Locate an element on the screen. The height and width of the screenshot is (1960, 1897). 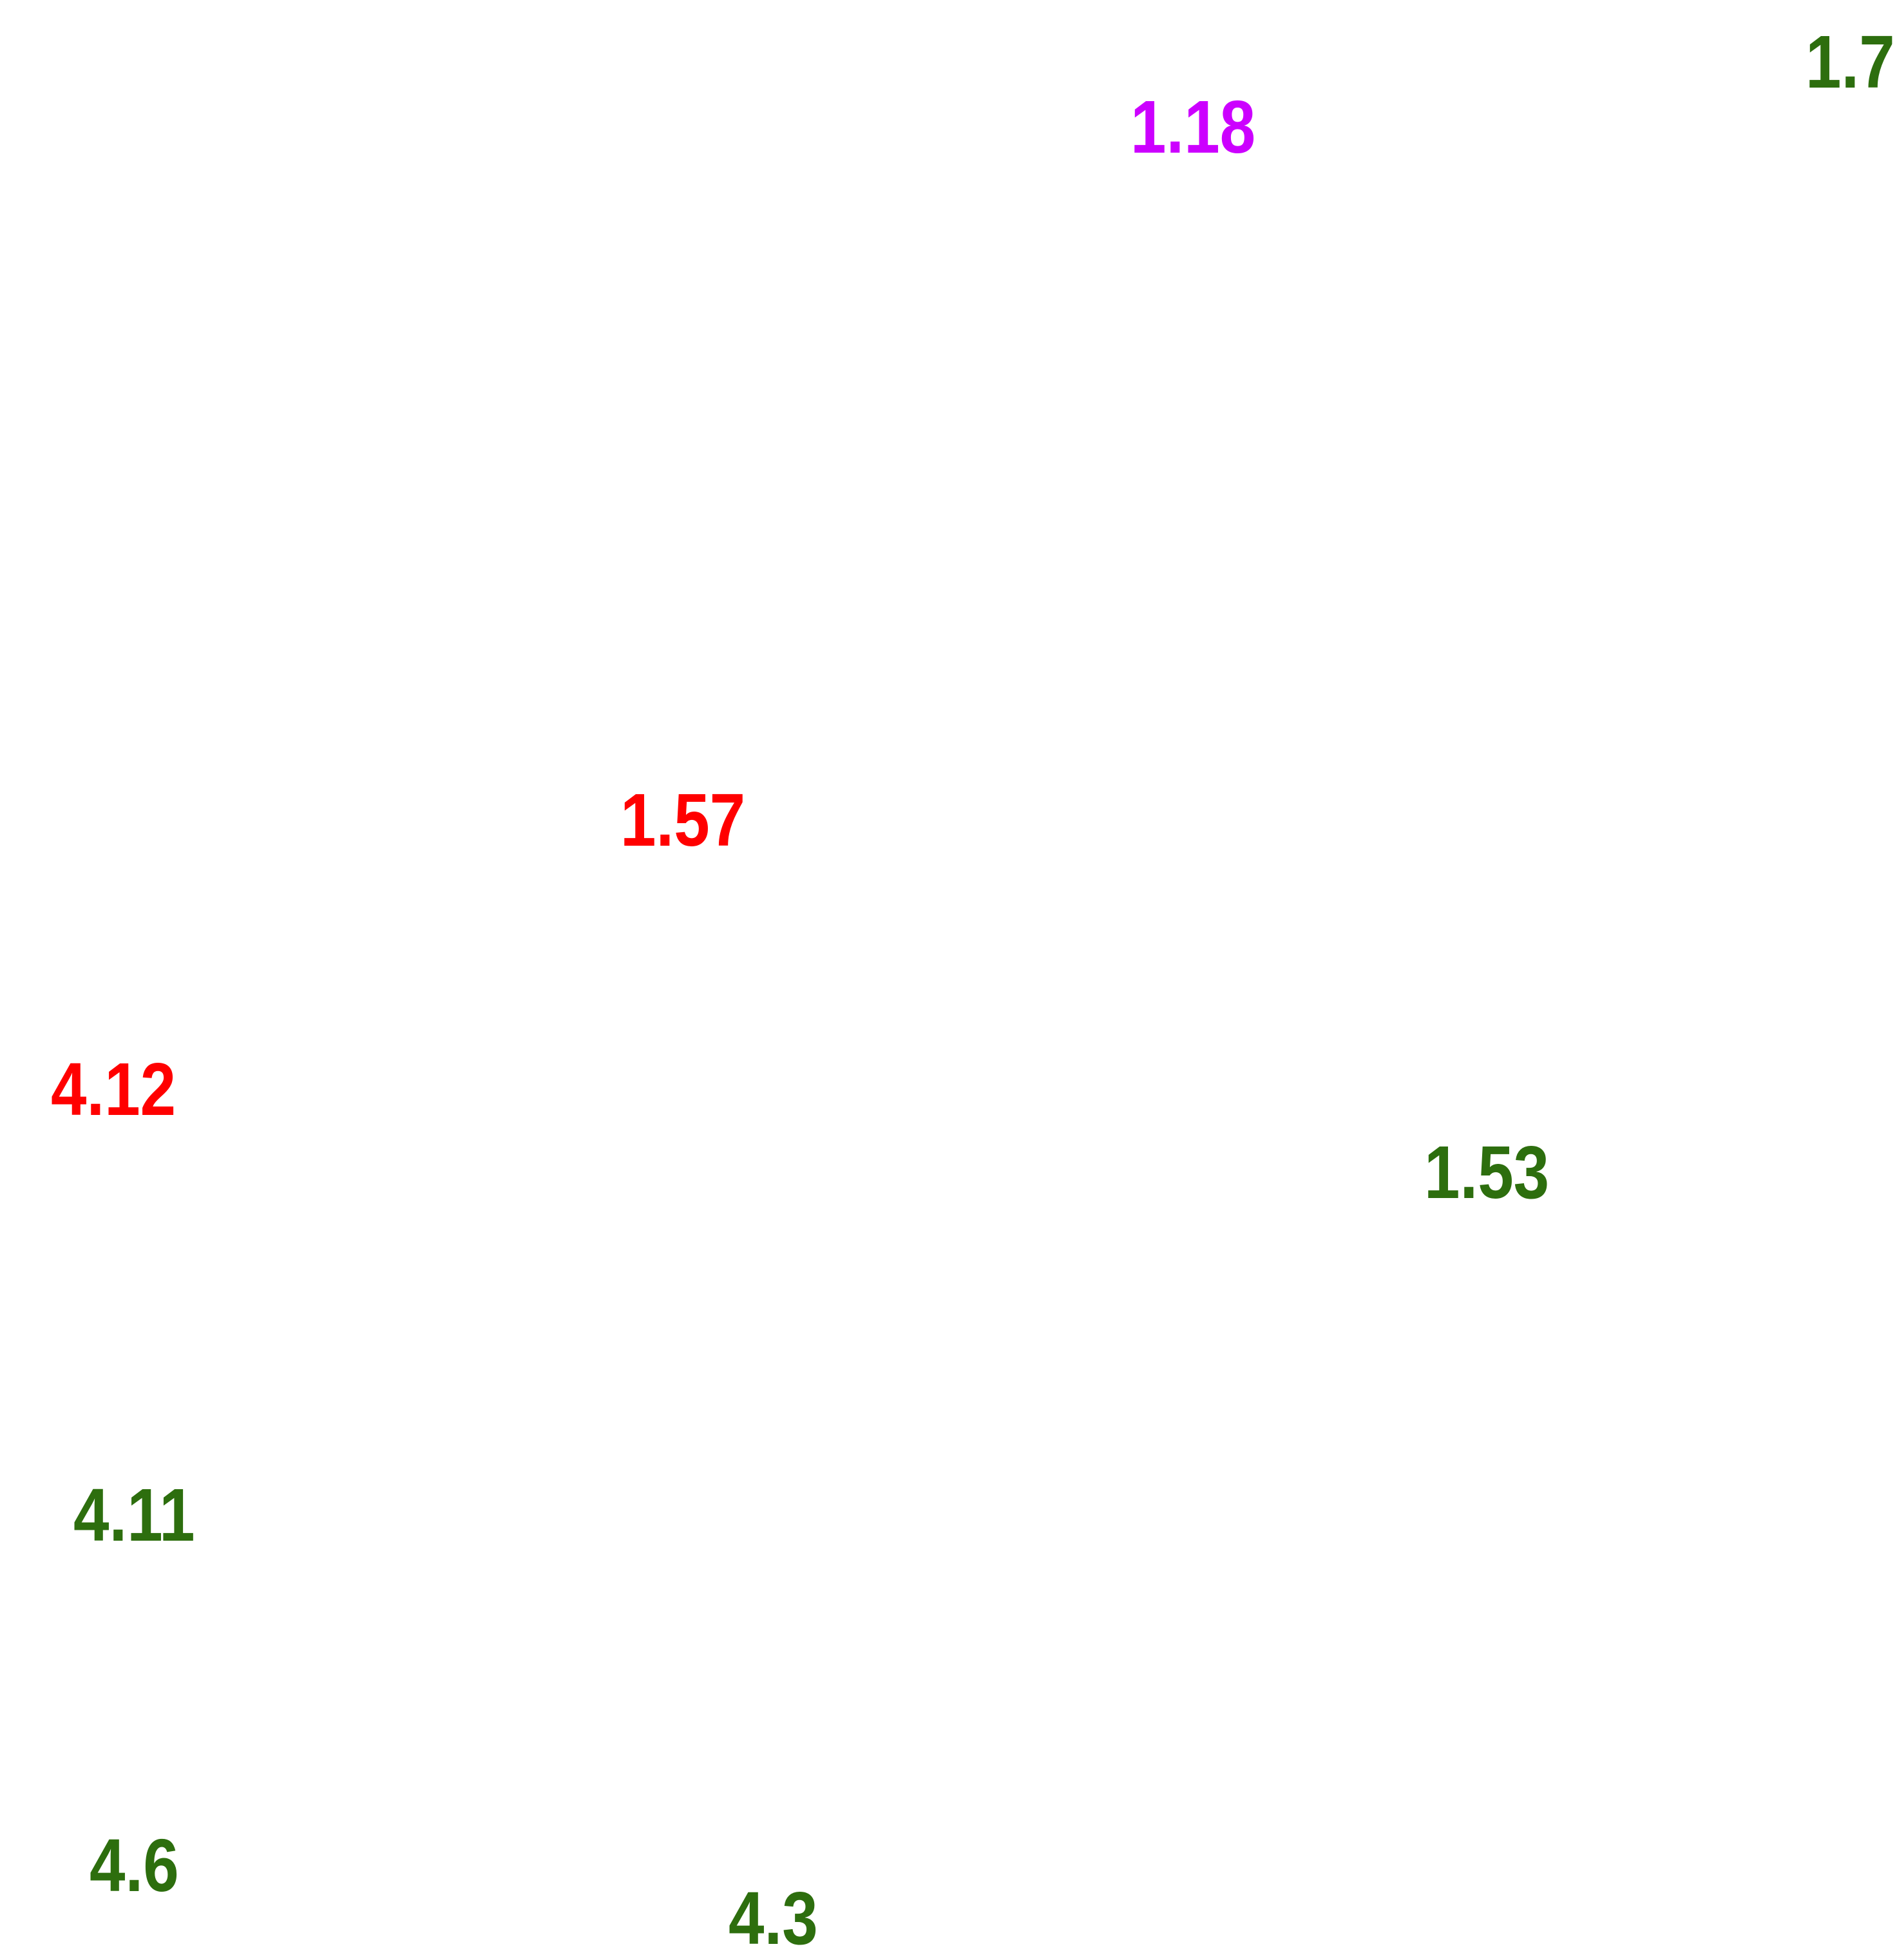
number-label-4-6: 4.6 is located at coordinates (134, 1865).